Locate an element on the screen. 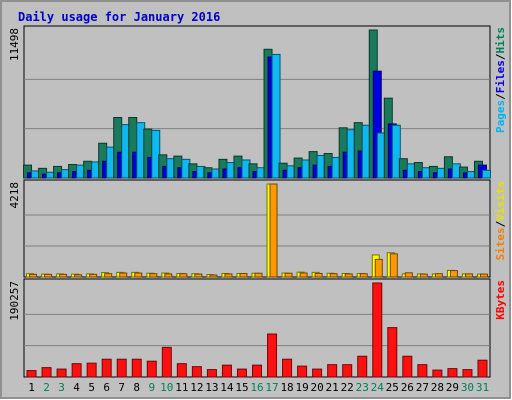 Image resolution: width=512 pixels, height=400 pixels. legend-item-hits: Hits is located at coordinates (500, 40).